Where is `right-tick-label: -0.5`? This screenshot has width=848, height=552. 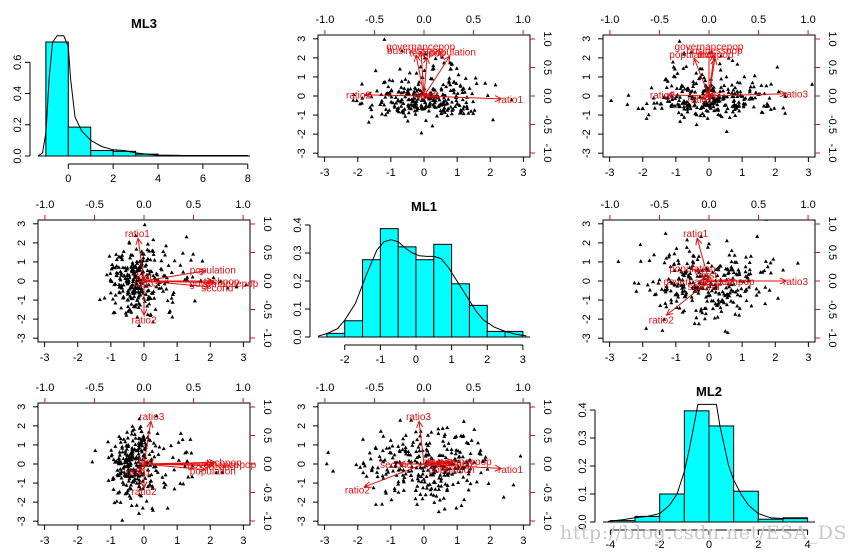 right-tick-label: -0.5 is located at coordinates (832, 124).